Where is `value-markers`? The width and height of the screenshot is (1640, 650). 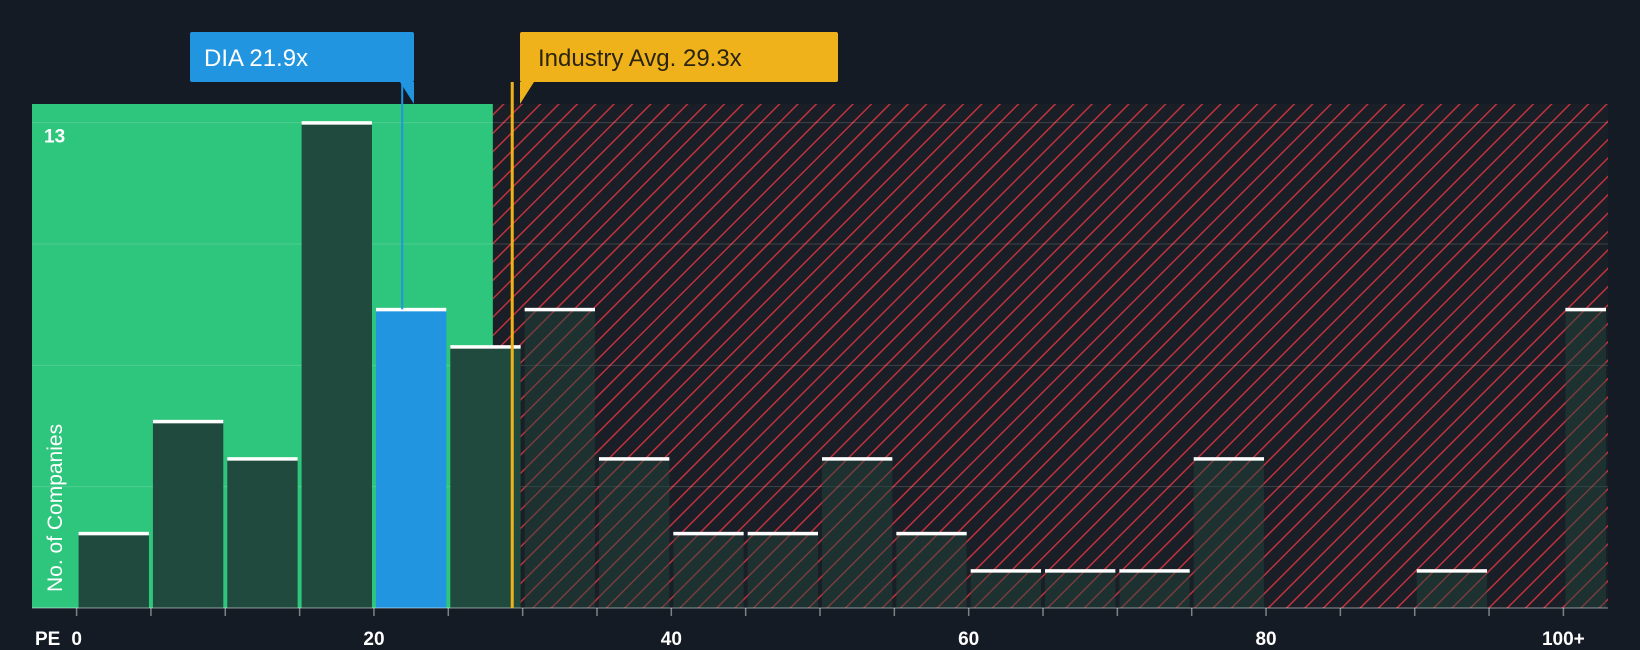
value-markers is located at coordinates (467, 345).